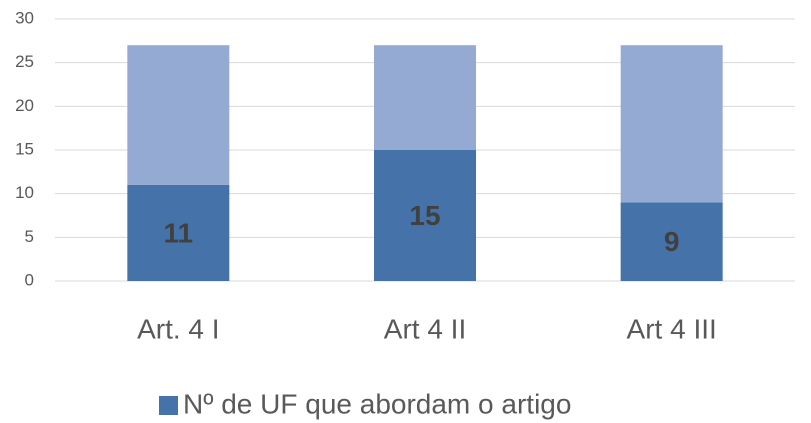  What do you see at coordinates (24, 148) in the screenshot?
I see `y-tick-label: 15` at bounding box center [24, 148].